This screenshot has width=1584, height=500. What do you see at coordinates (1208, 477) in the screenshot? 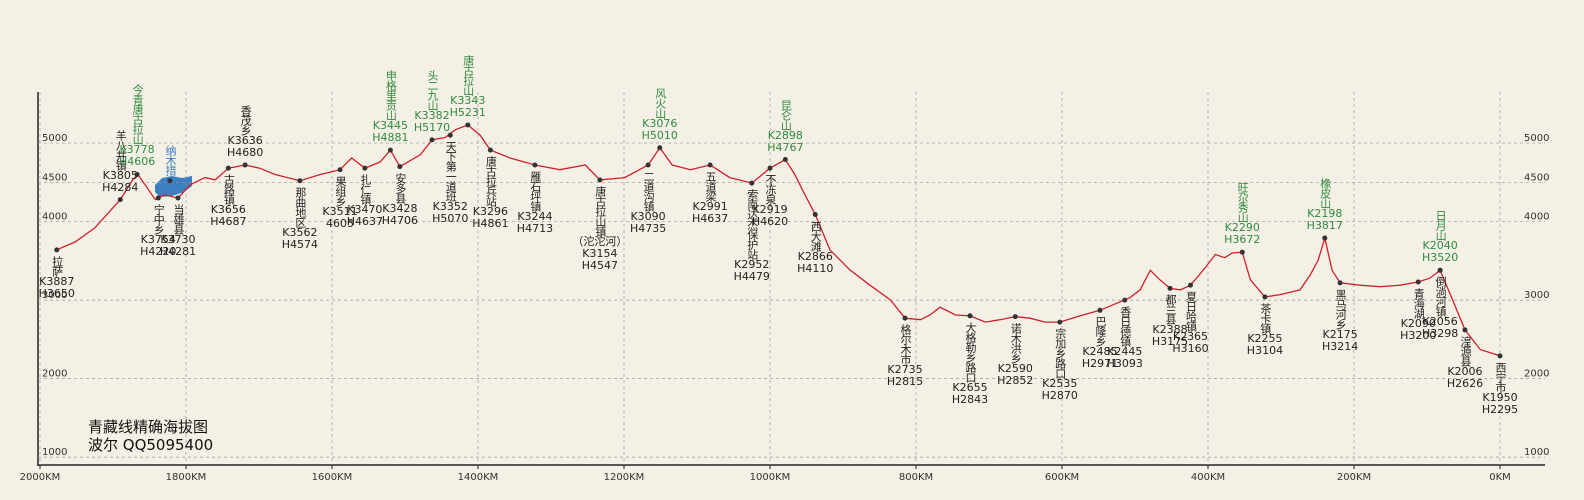
I see `x-tick-label: 400KM` at bounding box center [1208, 477].